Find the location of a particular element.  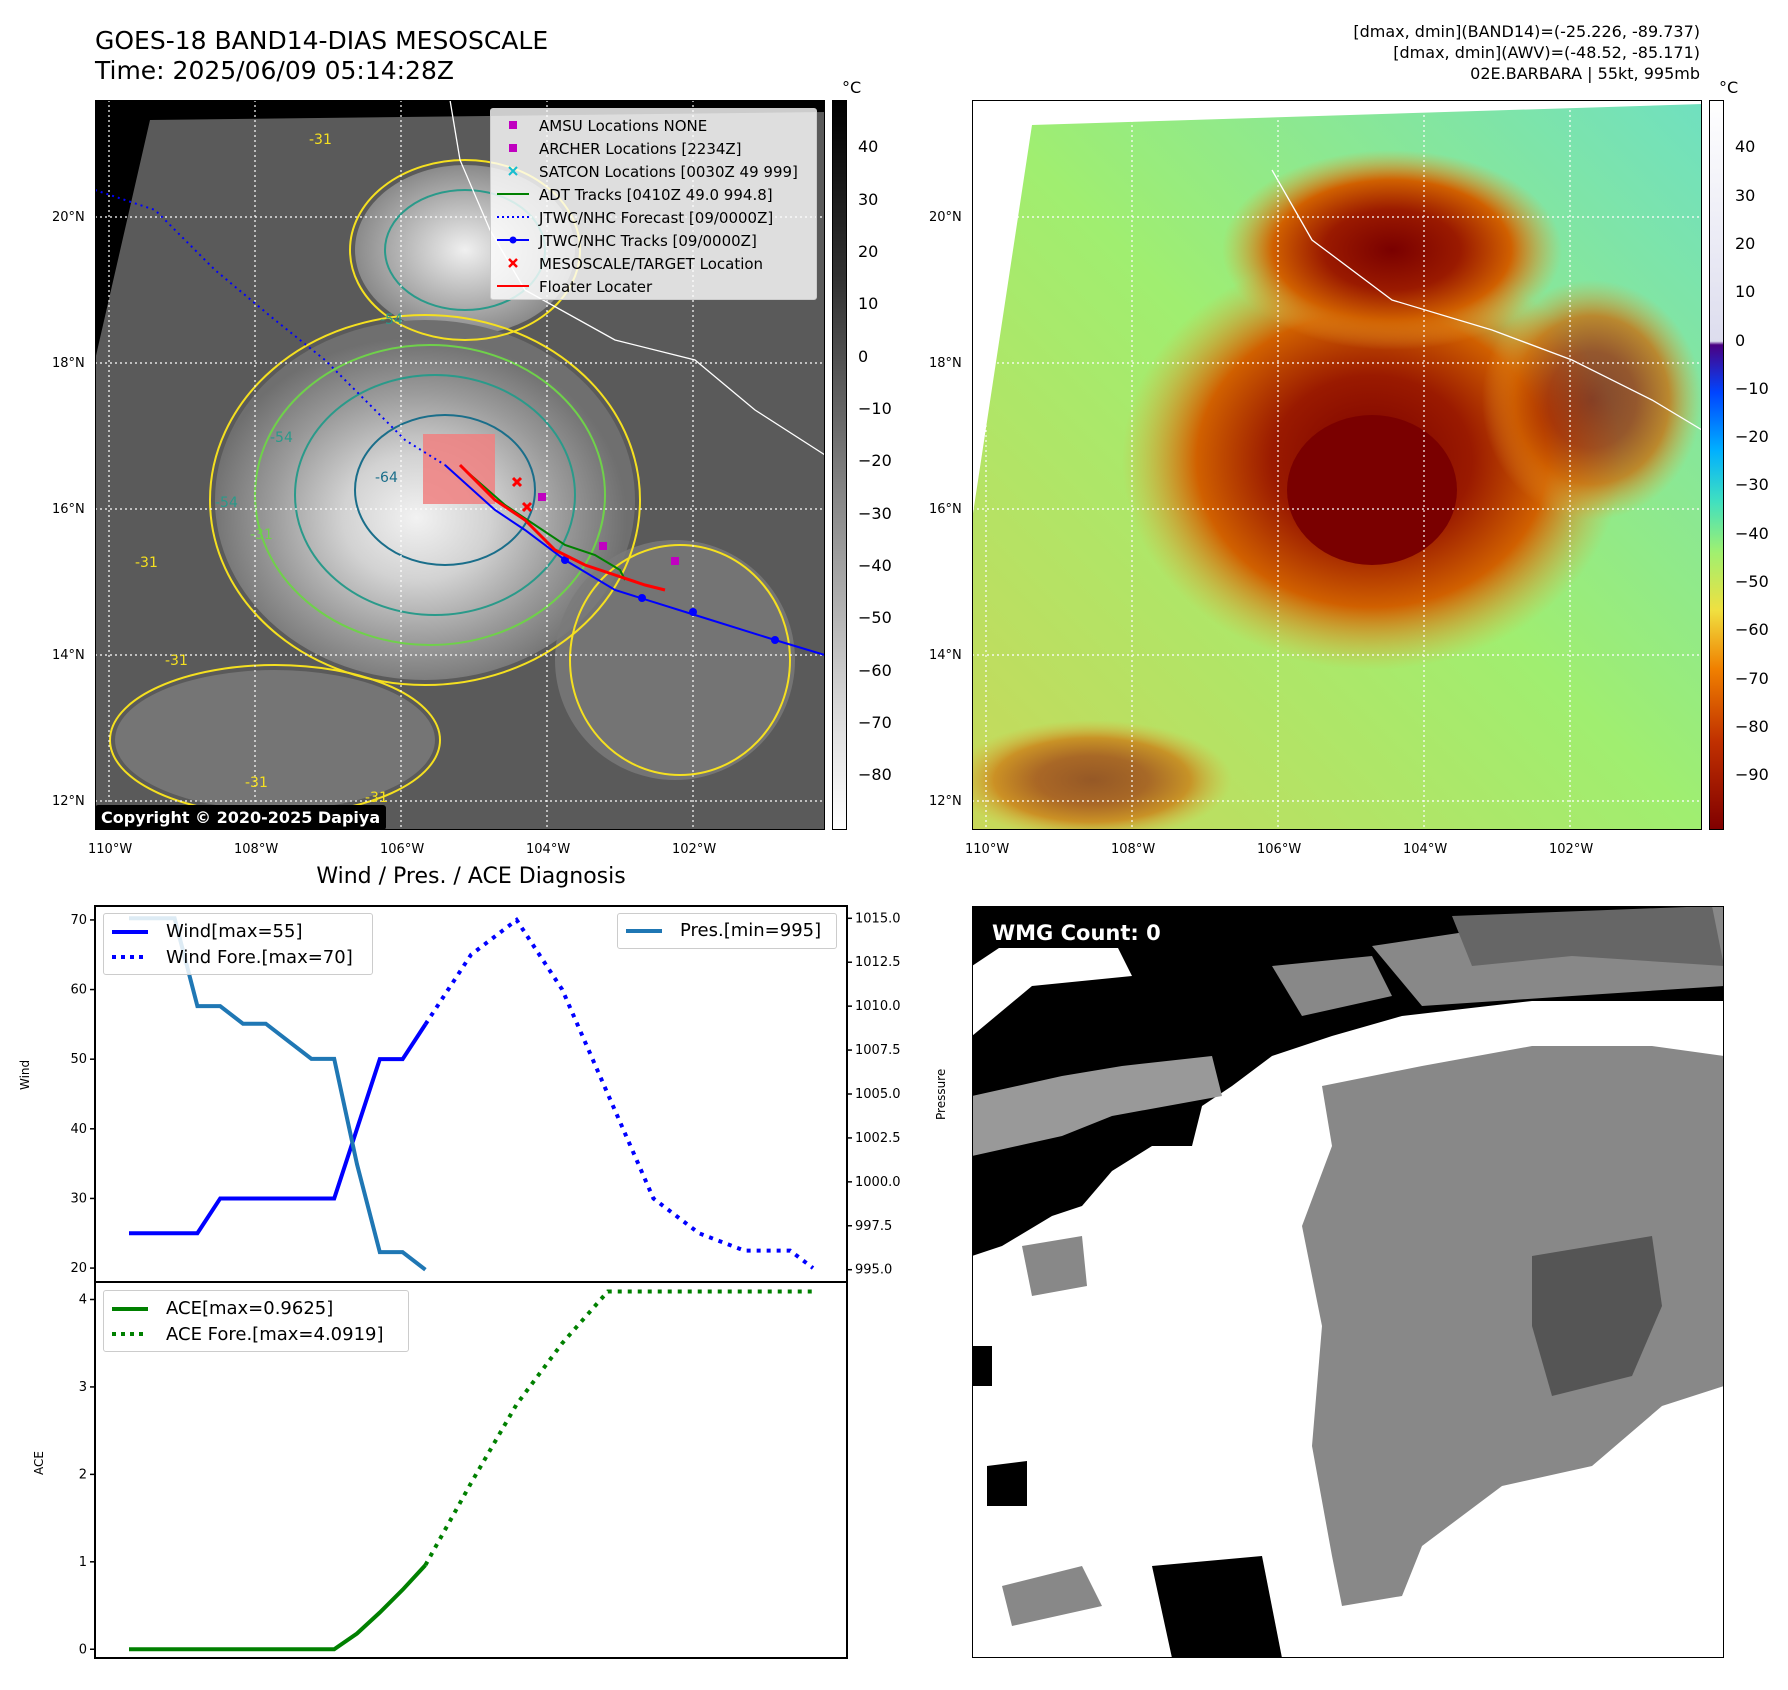

ace-series is located at coordinates (471, 1470).